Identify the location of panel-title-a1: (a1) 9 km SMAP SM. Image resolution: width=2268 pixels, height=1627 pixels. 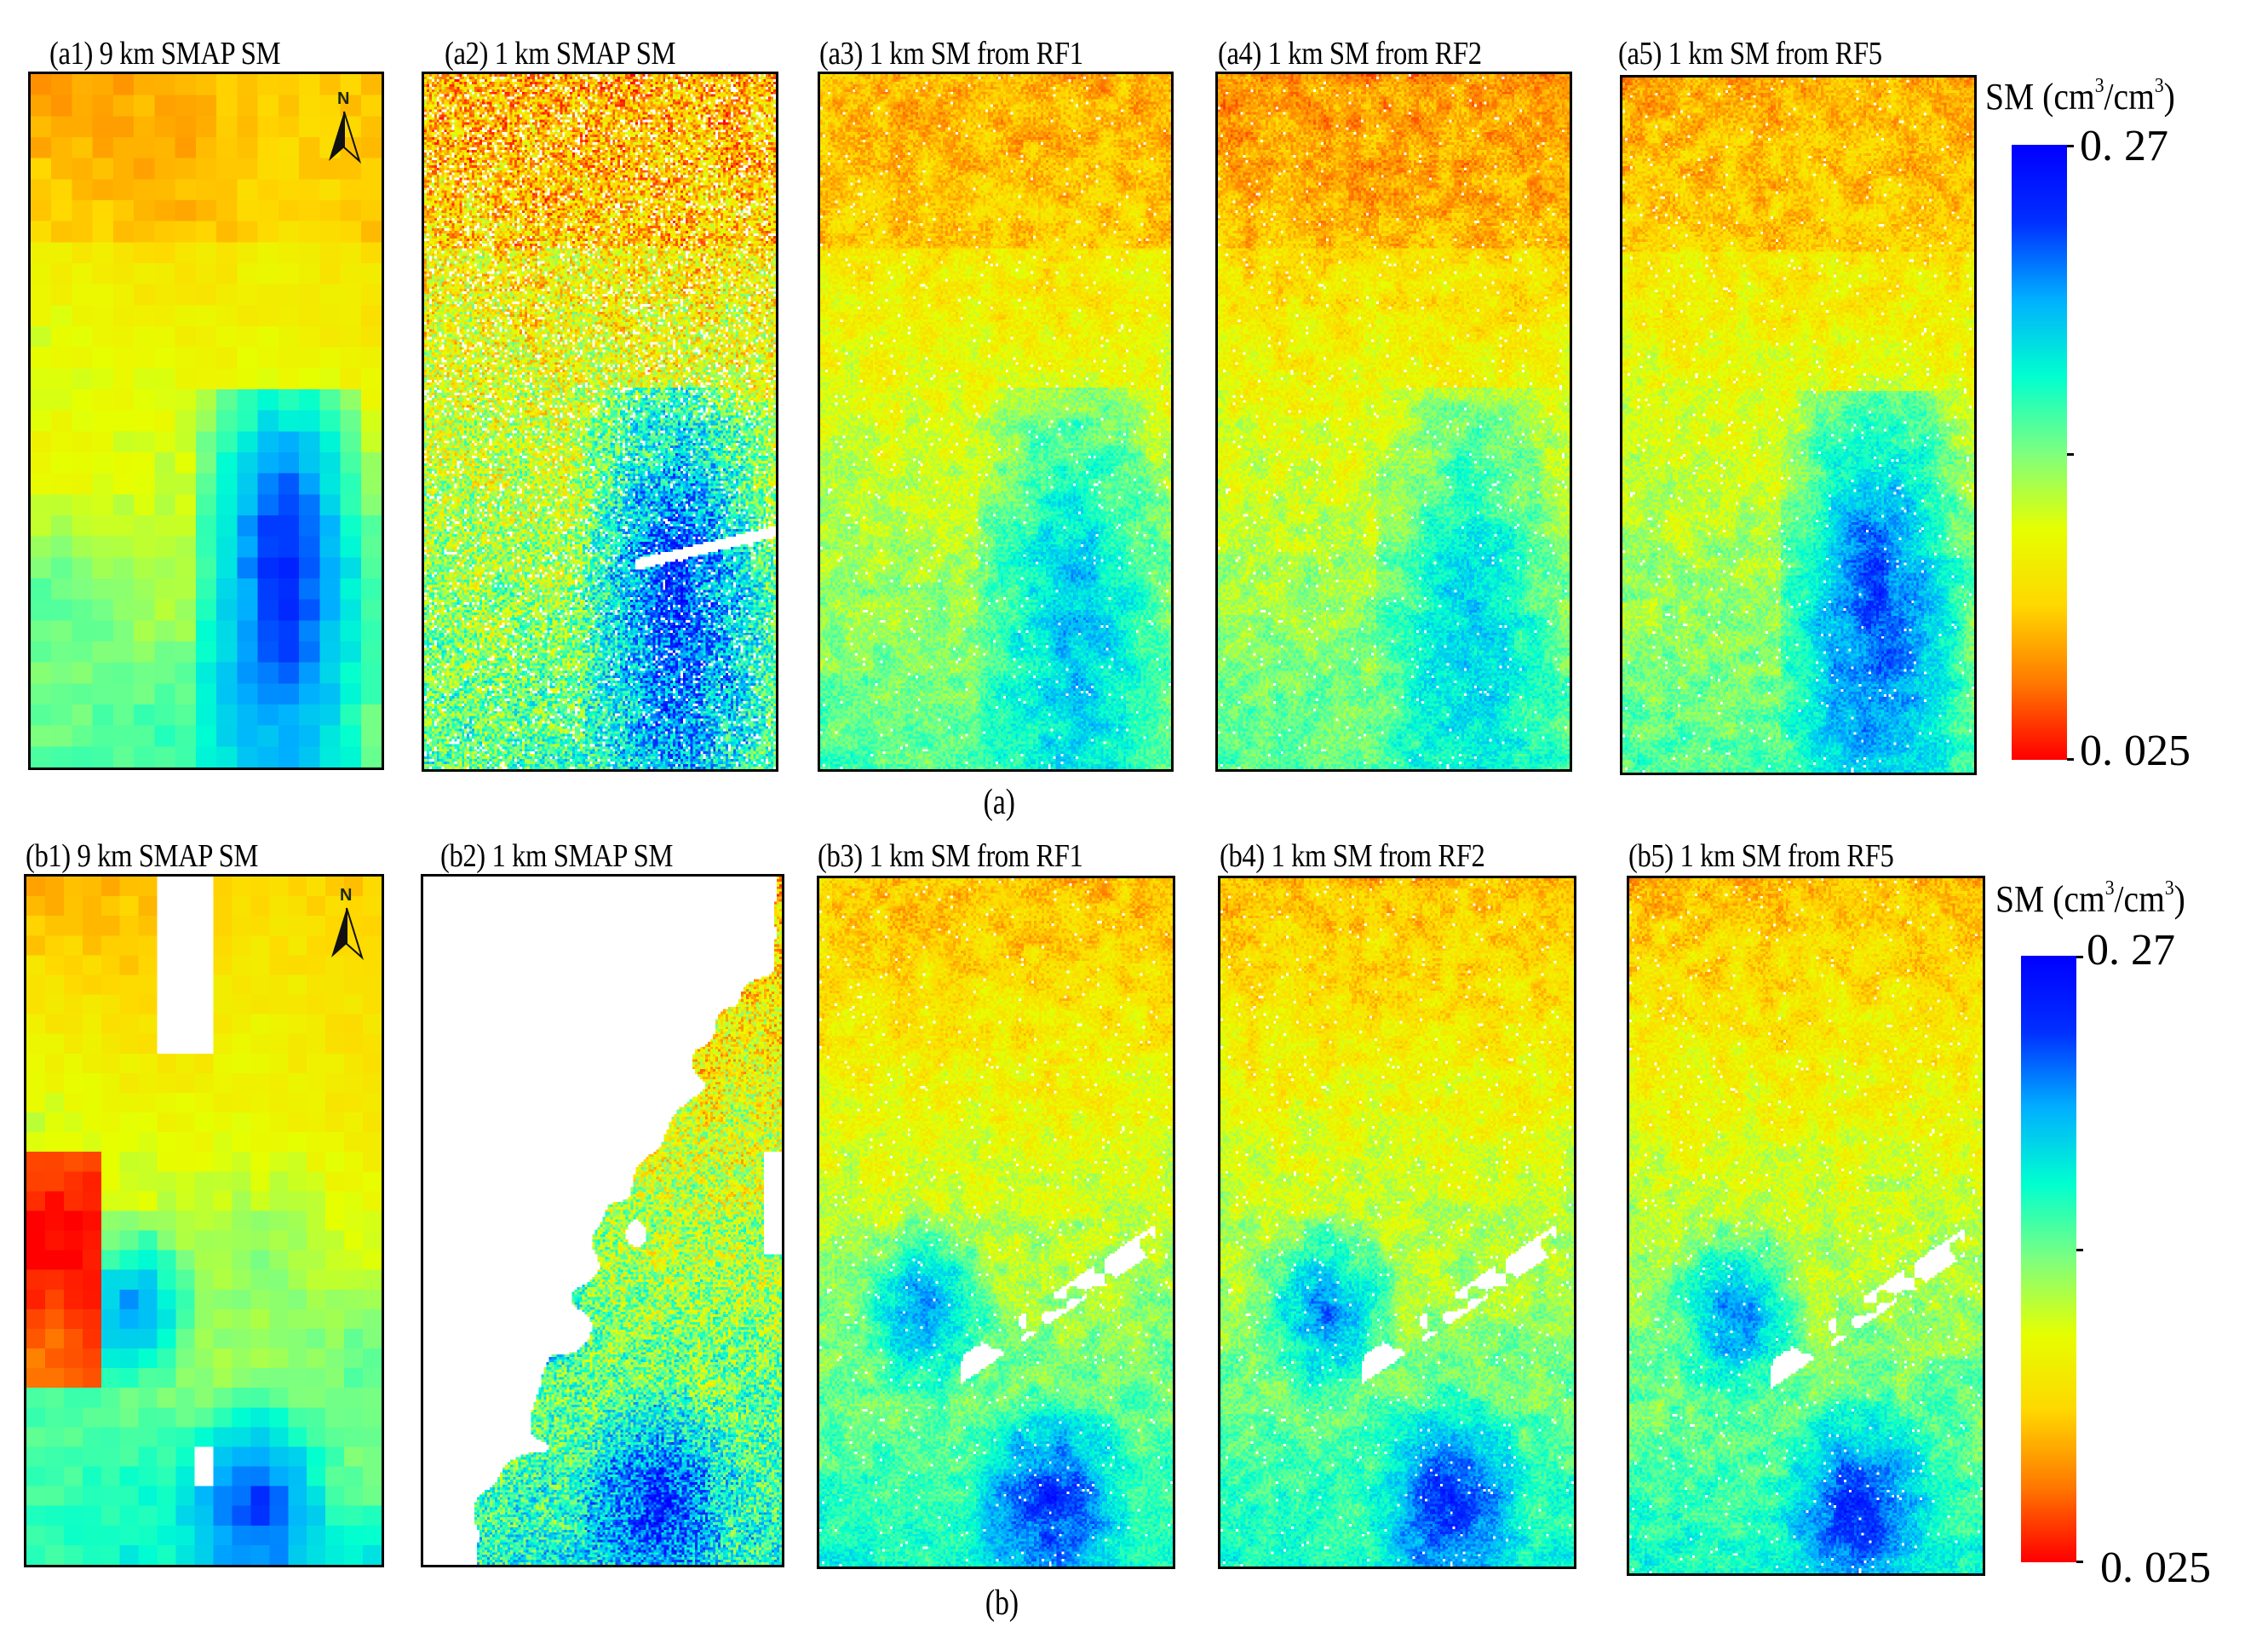
(165, 54).